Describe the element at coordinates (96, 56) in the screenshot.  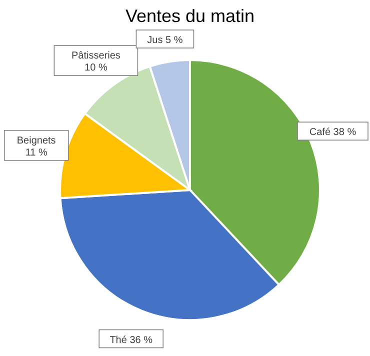
I see `slice-label: Pâtisseries` at that location.